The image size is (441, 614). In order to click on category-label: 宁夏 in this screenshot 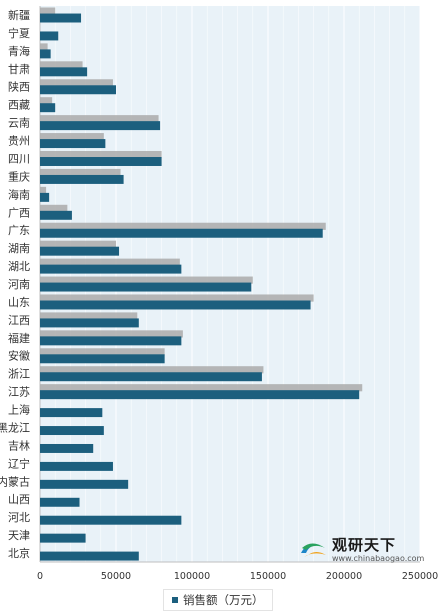, I will do `click(19, 33)`.